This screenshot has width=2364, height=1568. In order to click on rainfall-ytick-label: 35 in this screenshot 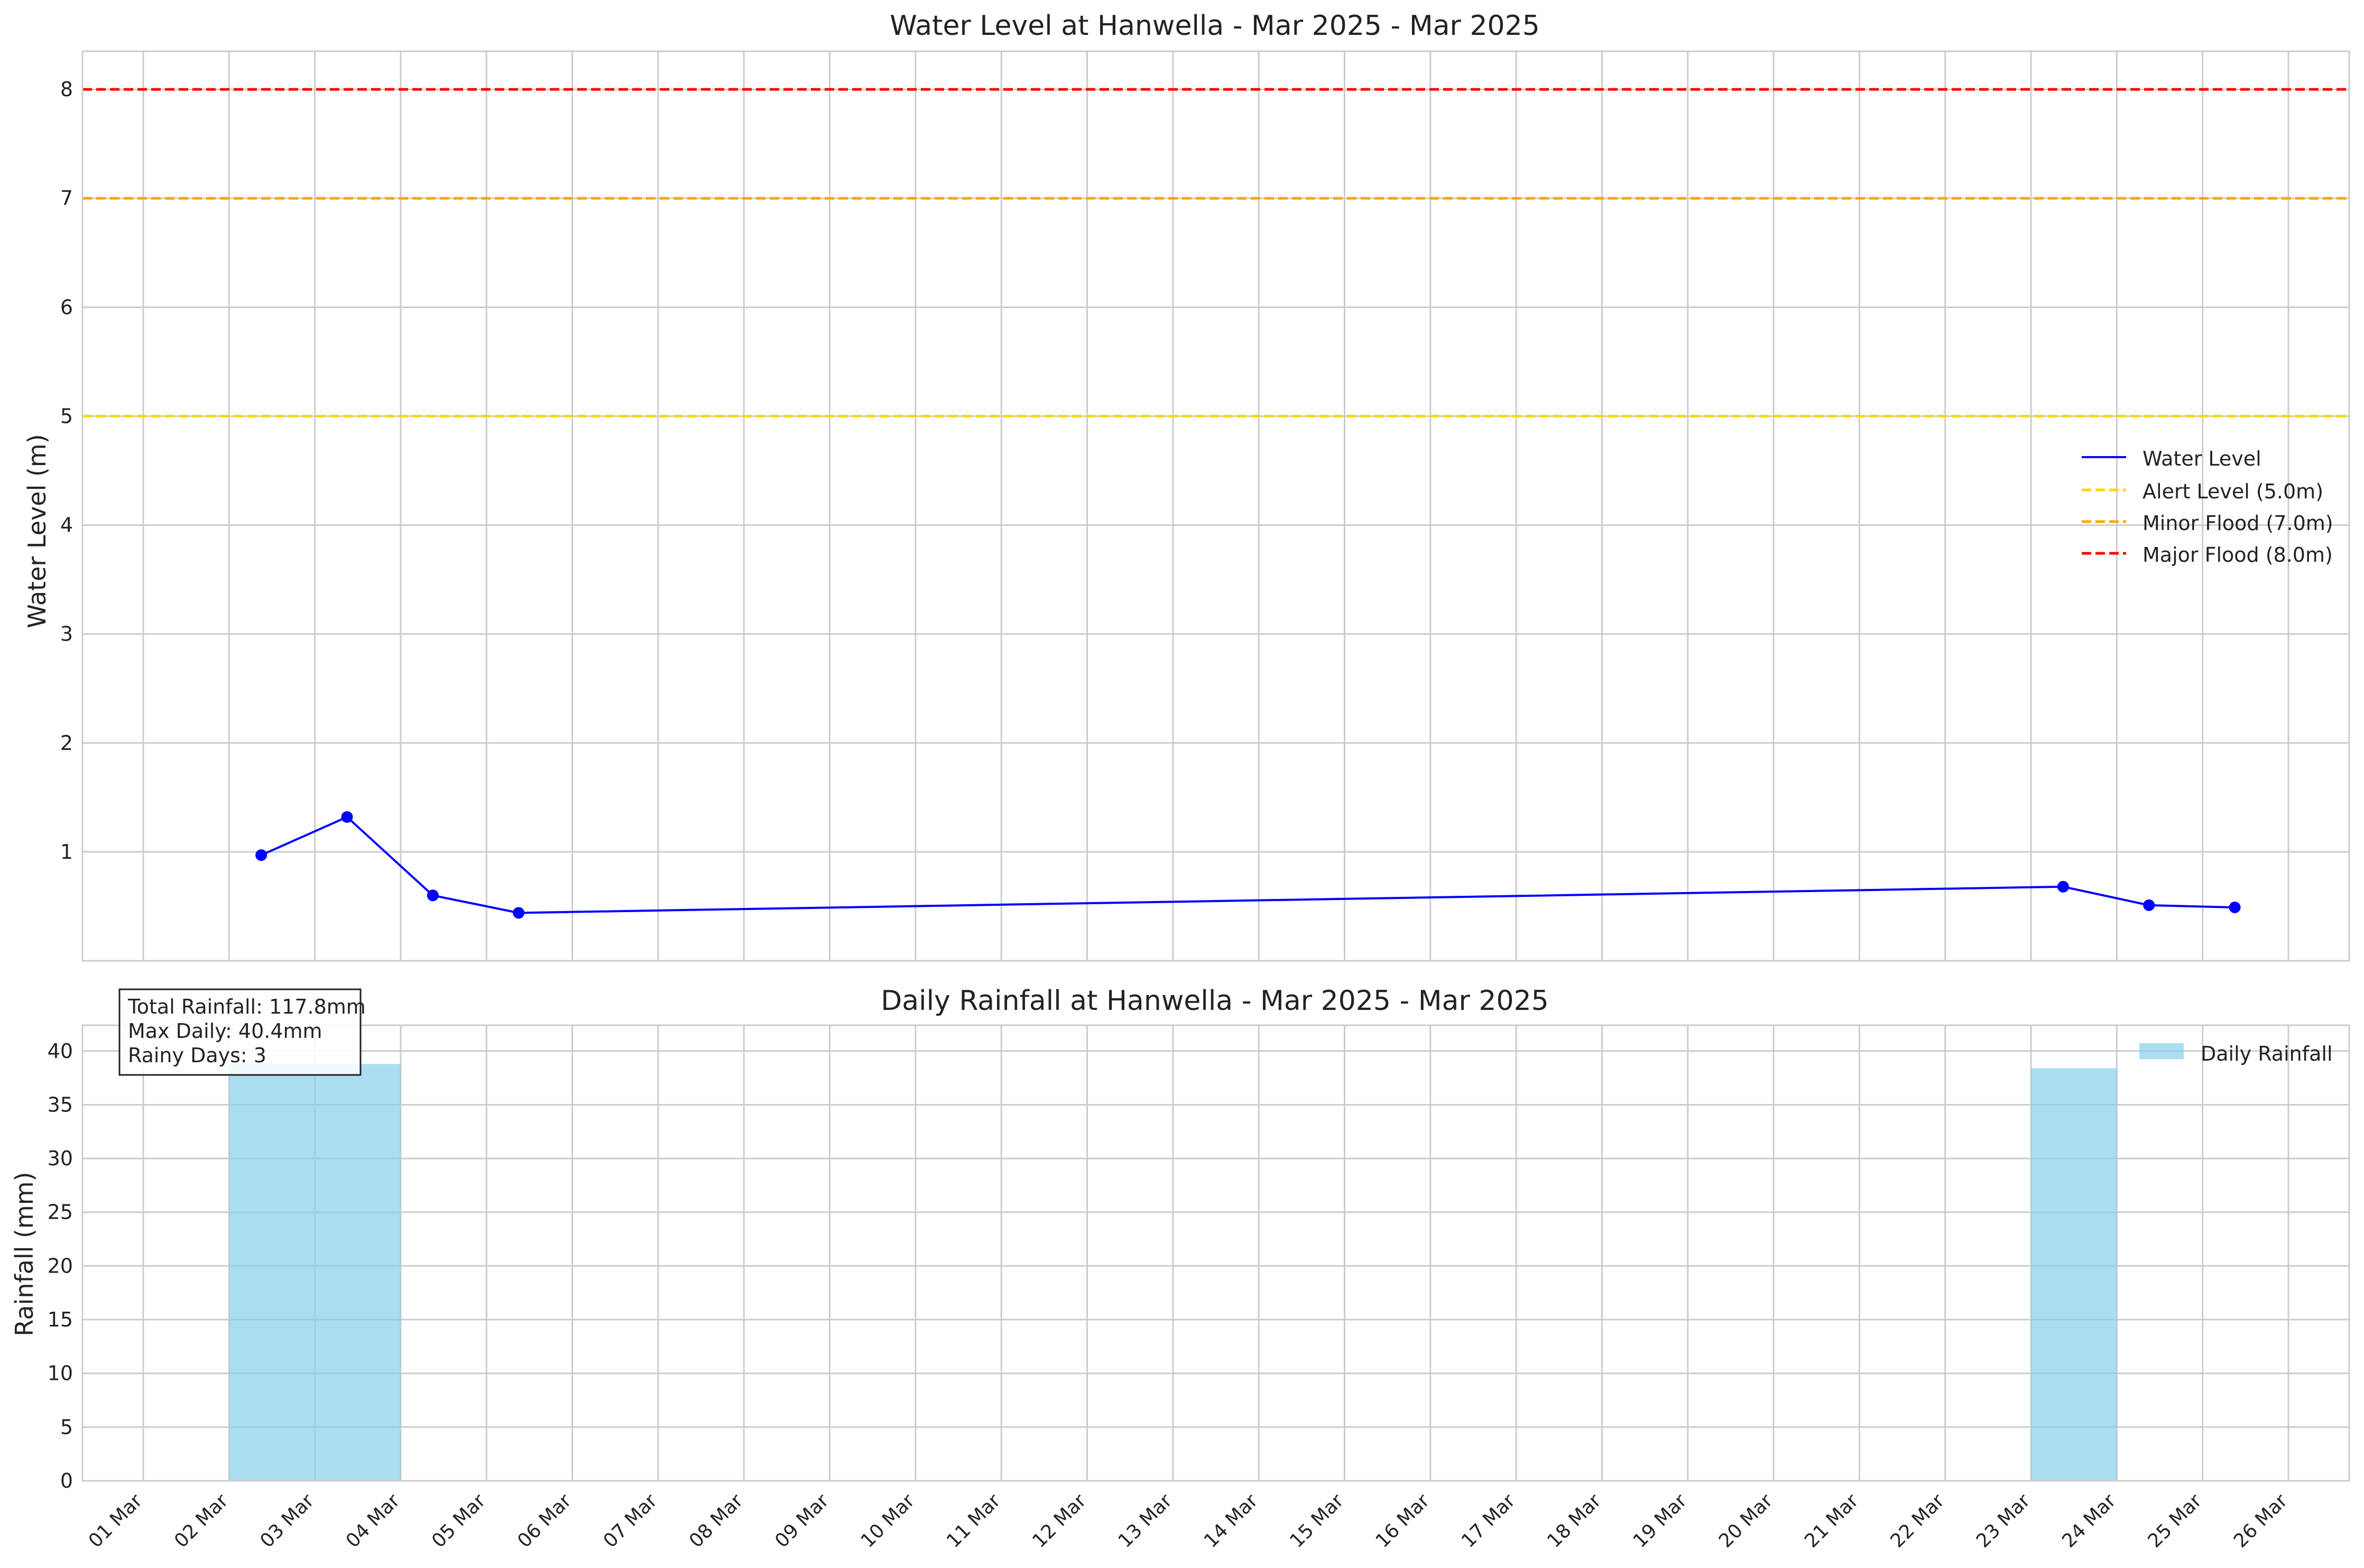, I will do `click(60, 1105)`.